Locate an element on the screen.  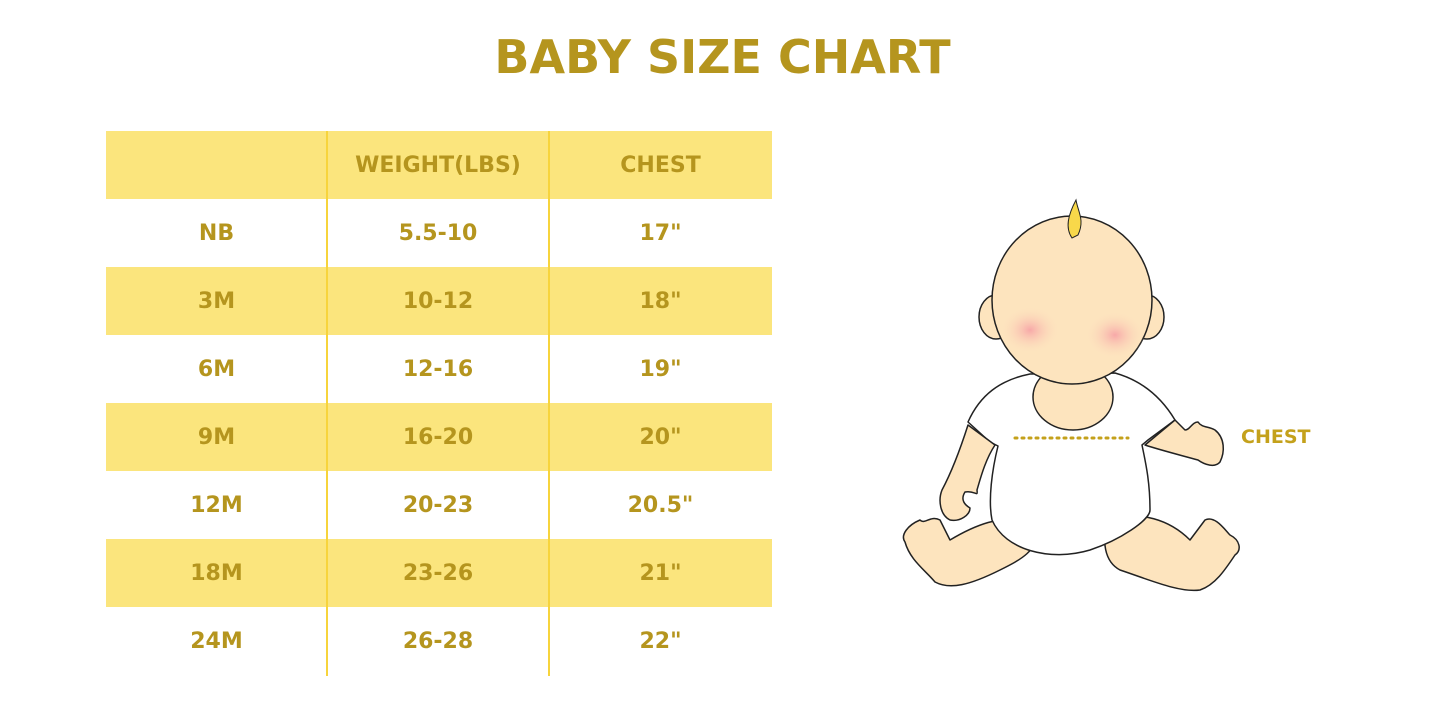
header-cell-weight: WEIGHT(LBS) is located at coordinates (438, 165).